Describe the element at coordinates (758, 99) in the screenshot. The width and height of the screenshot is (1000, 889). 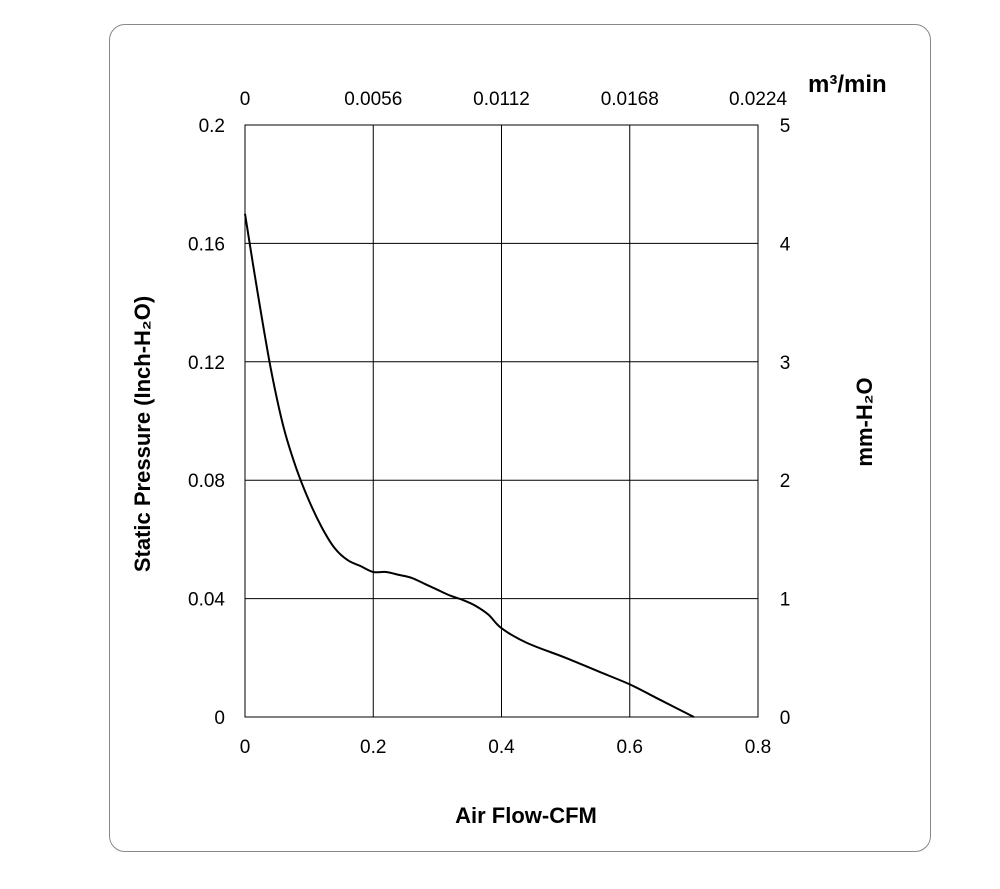
I see `x2-tick-label: 0.0224` at that location.